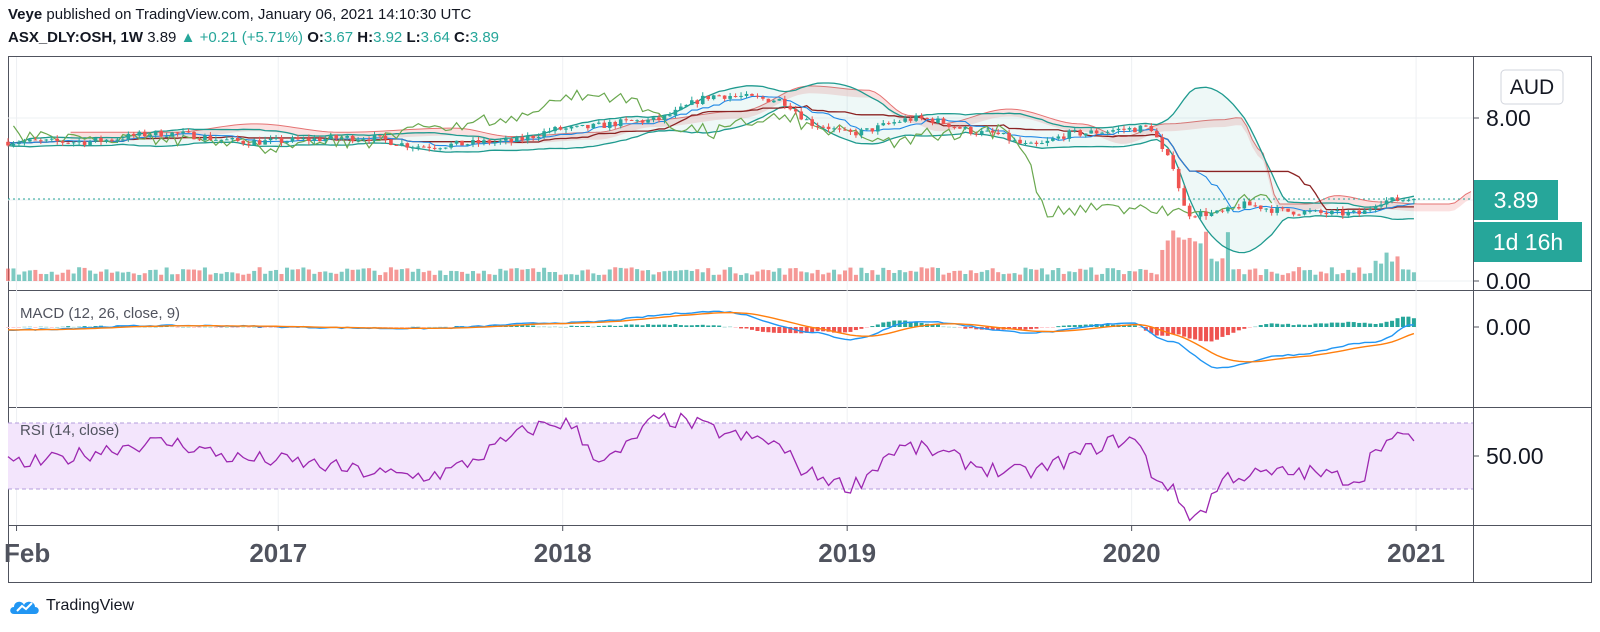 The image size is (1600, 632). Describe the element at coordinates (1532, 87) in the screenshot. I see `currency-box` at that location.